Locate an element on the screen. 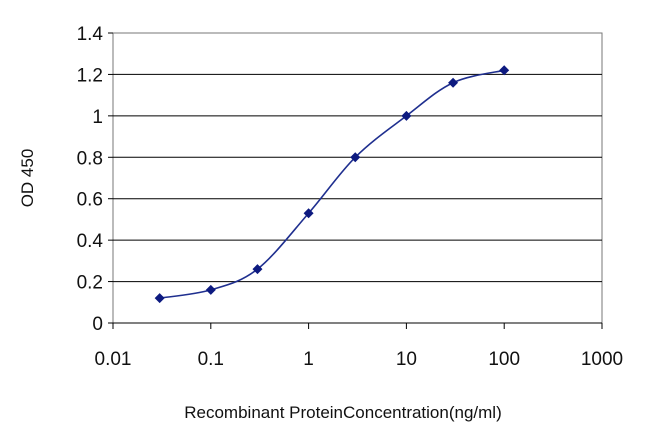  x-tick-label: 0.01 is located at coordinates (113, 359).